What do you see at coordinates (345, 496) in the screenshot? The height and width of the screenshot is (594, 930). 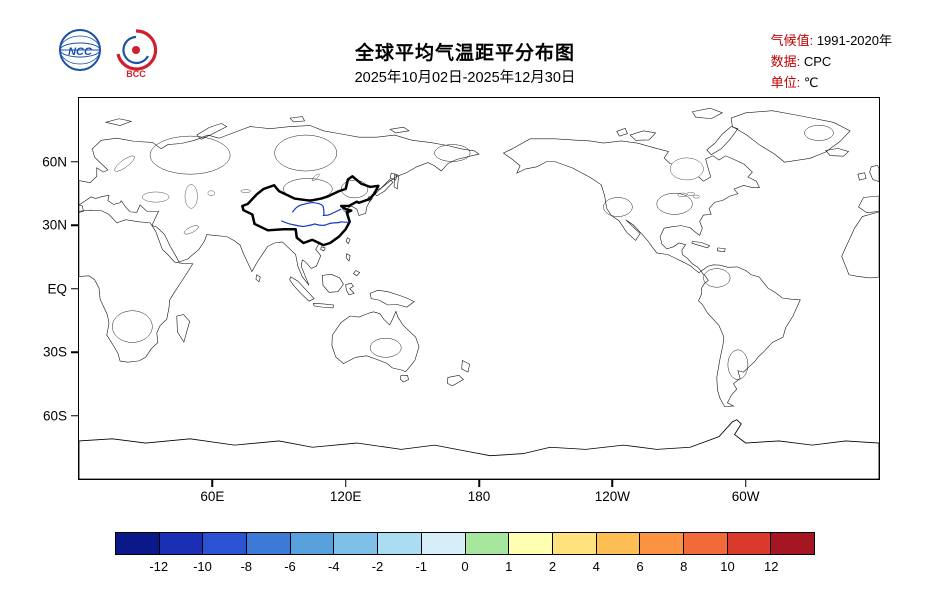 I see `lon-axis-label: 120E` at bounding box center [345, 496].